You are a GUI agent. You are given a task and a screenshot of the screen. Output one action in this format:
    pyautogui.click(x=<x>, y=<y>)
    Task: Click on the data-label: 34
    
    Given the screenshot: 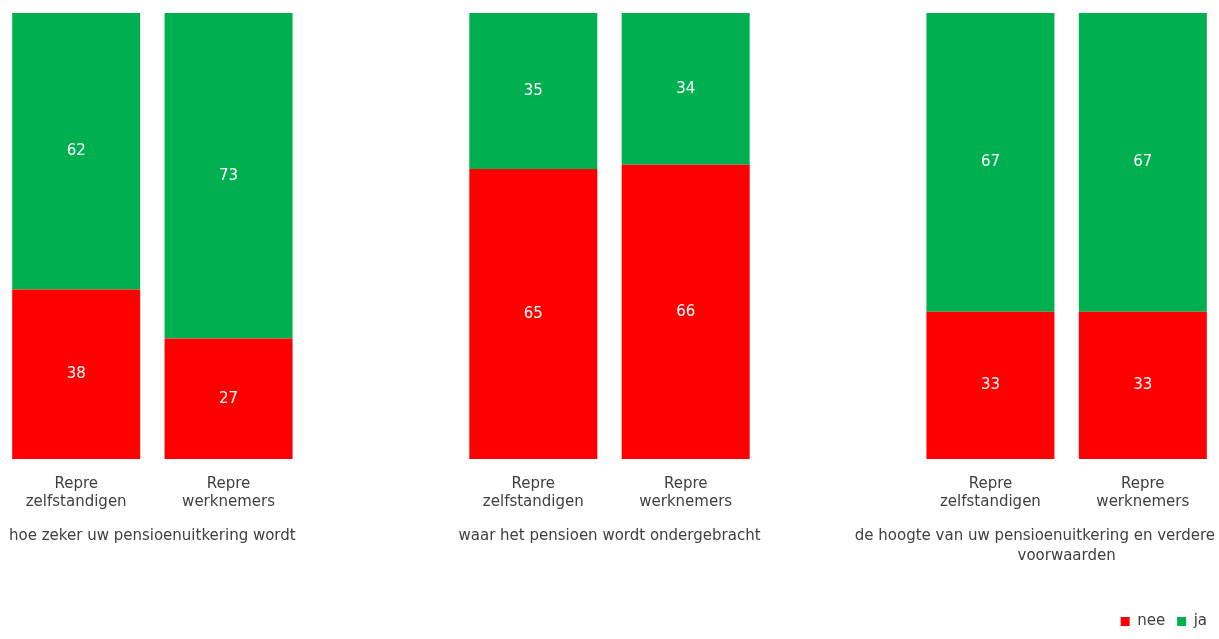 What is the action you would take?
    pyautogui.click(x=686, y=87)
    